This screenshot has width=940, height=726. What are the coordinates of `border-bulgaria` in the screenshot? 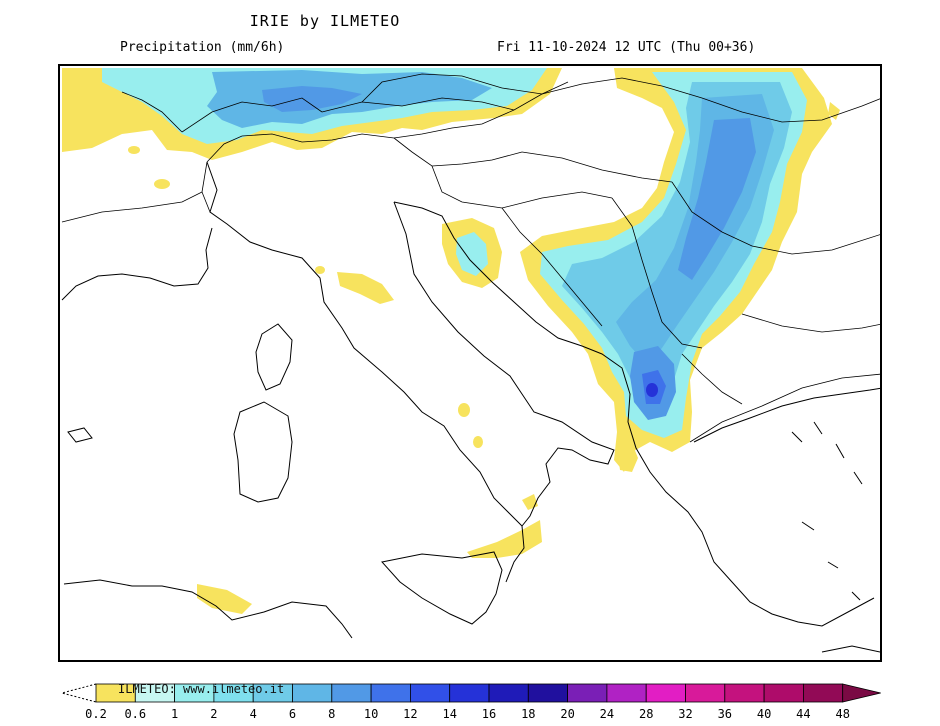 It's located at (810, 323).